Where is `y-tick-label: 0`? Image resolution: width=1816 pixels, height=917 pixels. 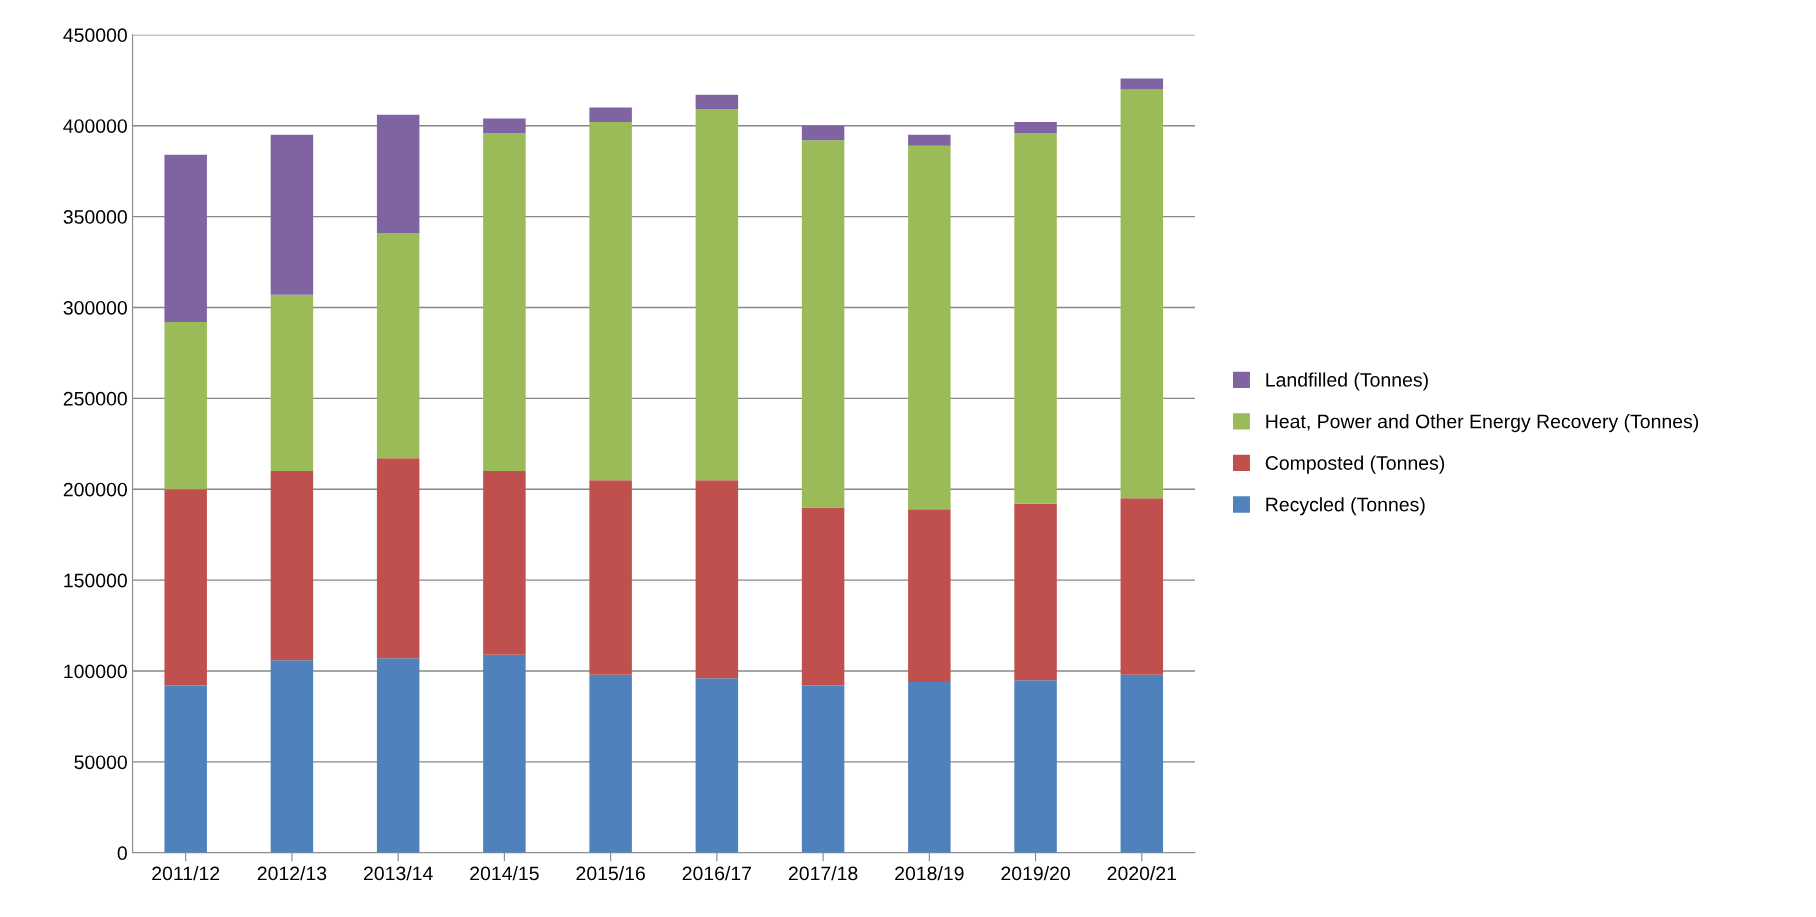 y-tick-label: 0 is located at coordinates (122, 853).